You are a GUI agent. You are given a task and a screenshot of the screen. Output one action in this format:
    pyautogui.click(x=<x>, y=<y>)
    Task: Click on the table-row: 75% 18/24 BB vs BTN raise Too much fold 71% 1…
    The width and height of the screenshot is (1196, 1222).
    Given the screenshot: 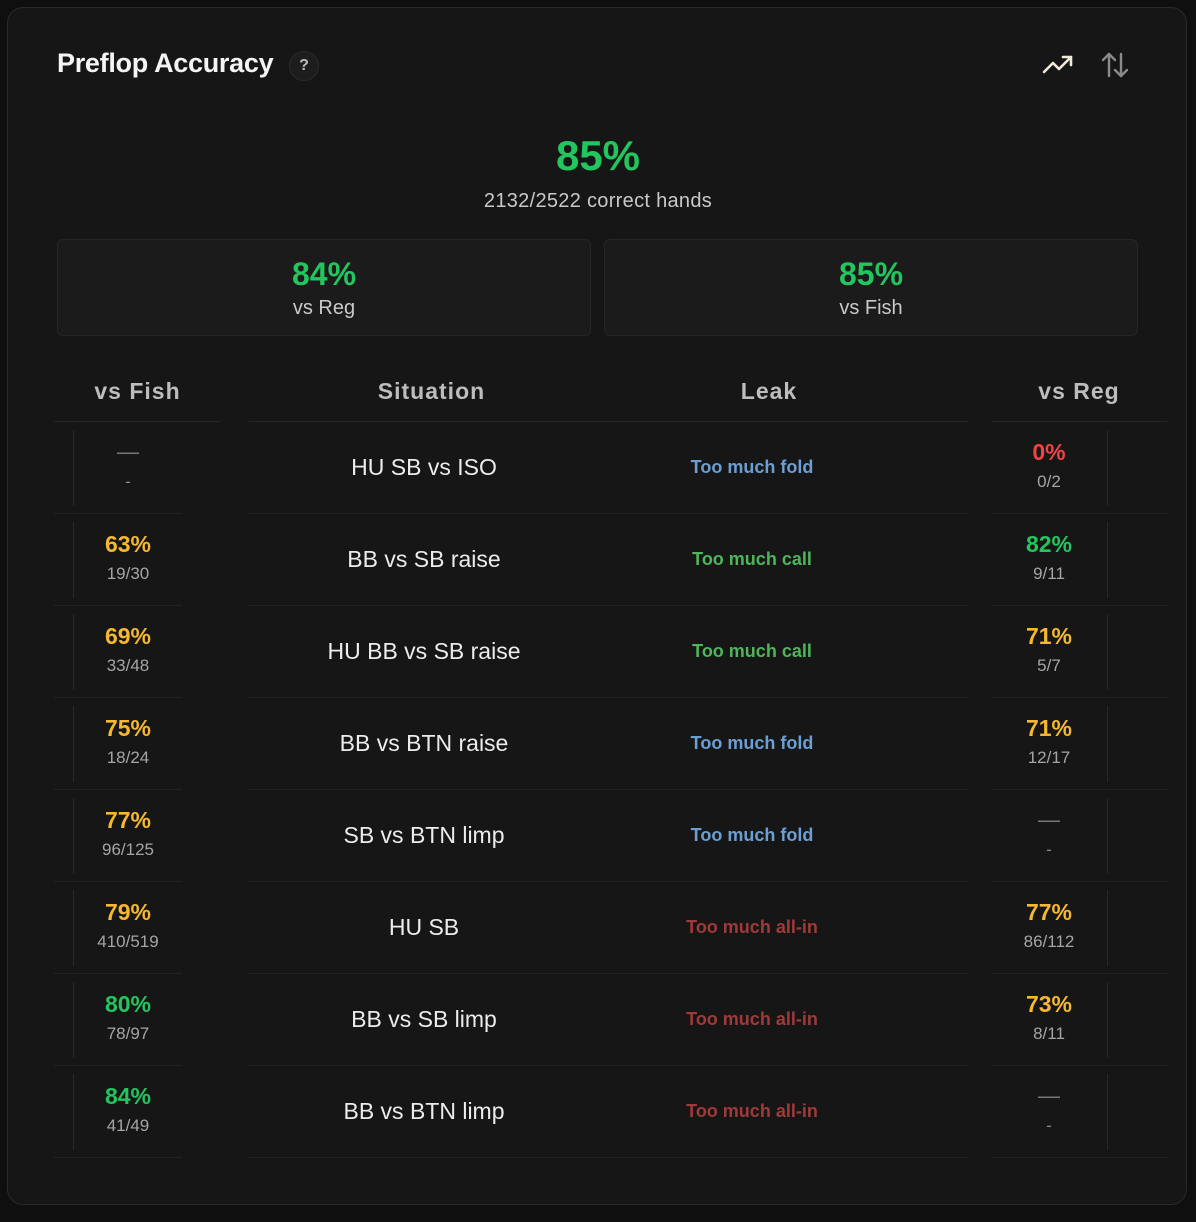 What is the action you would take?
    pyautogui.click(x=598, y=744)
    